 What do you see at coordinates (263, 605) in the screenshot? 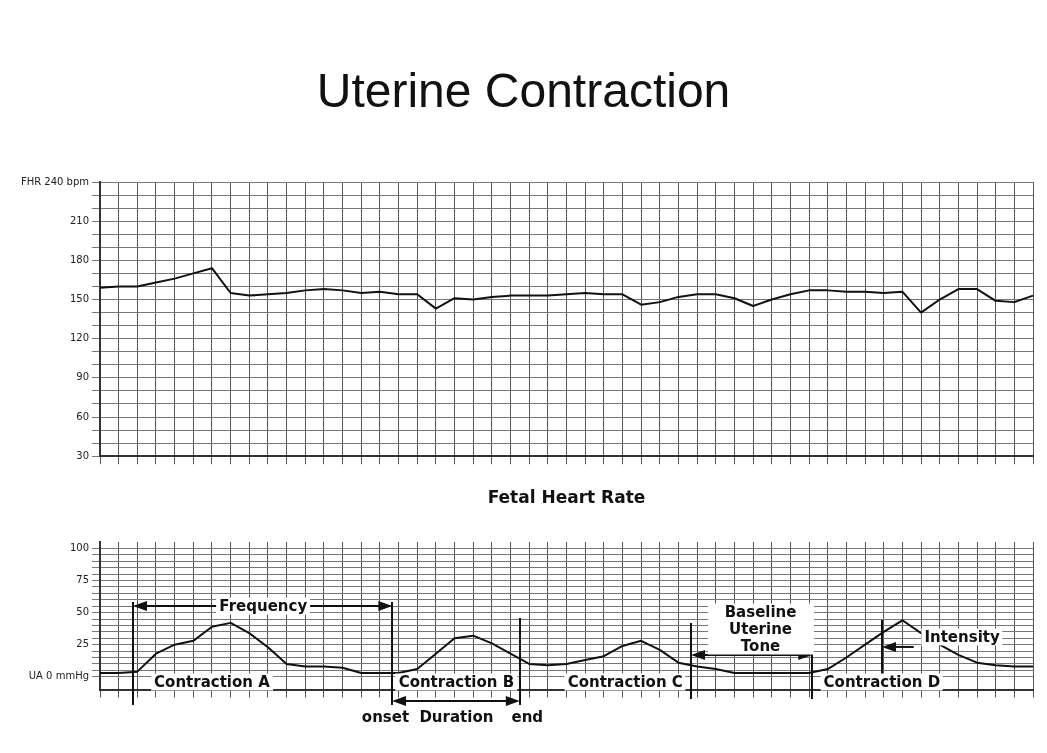
I see `annotation: Frequency` at bounding box center [263, 605].